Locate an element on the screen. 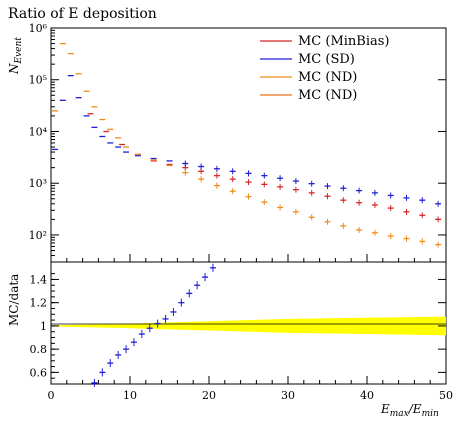 Image resolution: width=461 pixels, height=422 pixels. ratio-uncertainty-band is located at coordinates (248, 326).